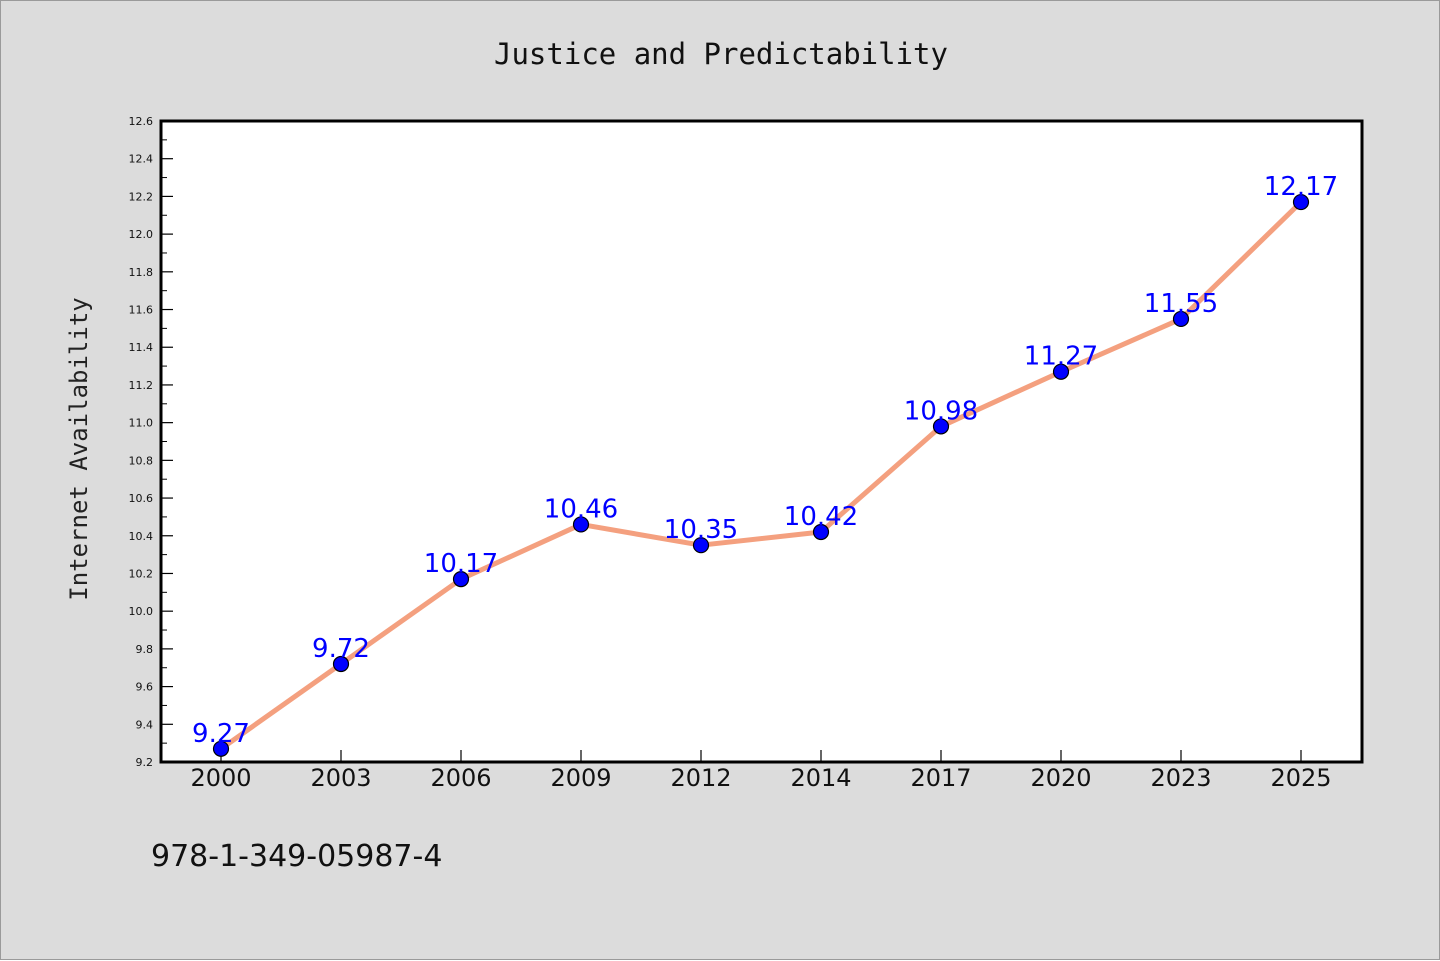 Image resolution: width=1440 pixels, height=961 pixels. I want to click on y-axis-label: Internet Availability, so click(79, 448).